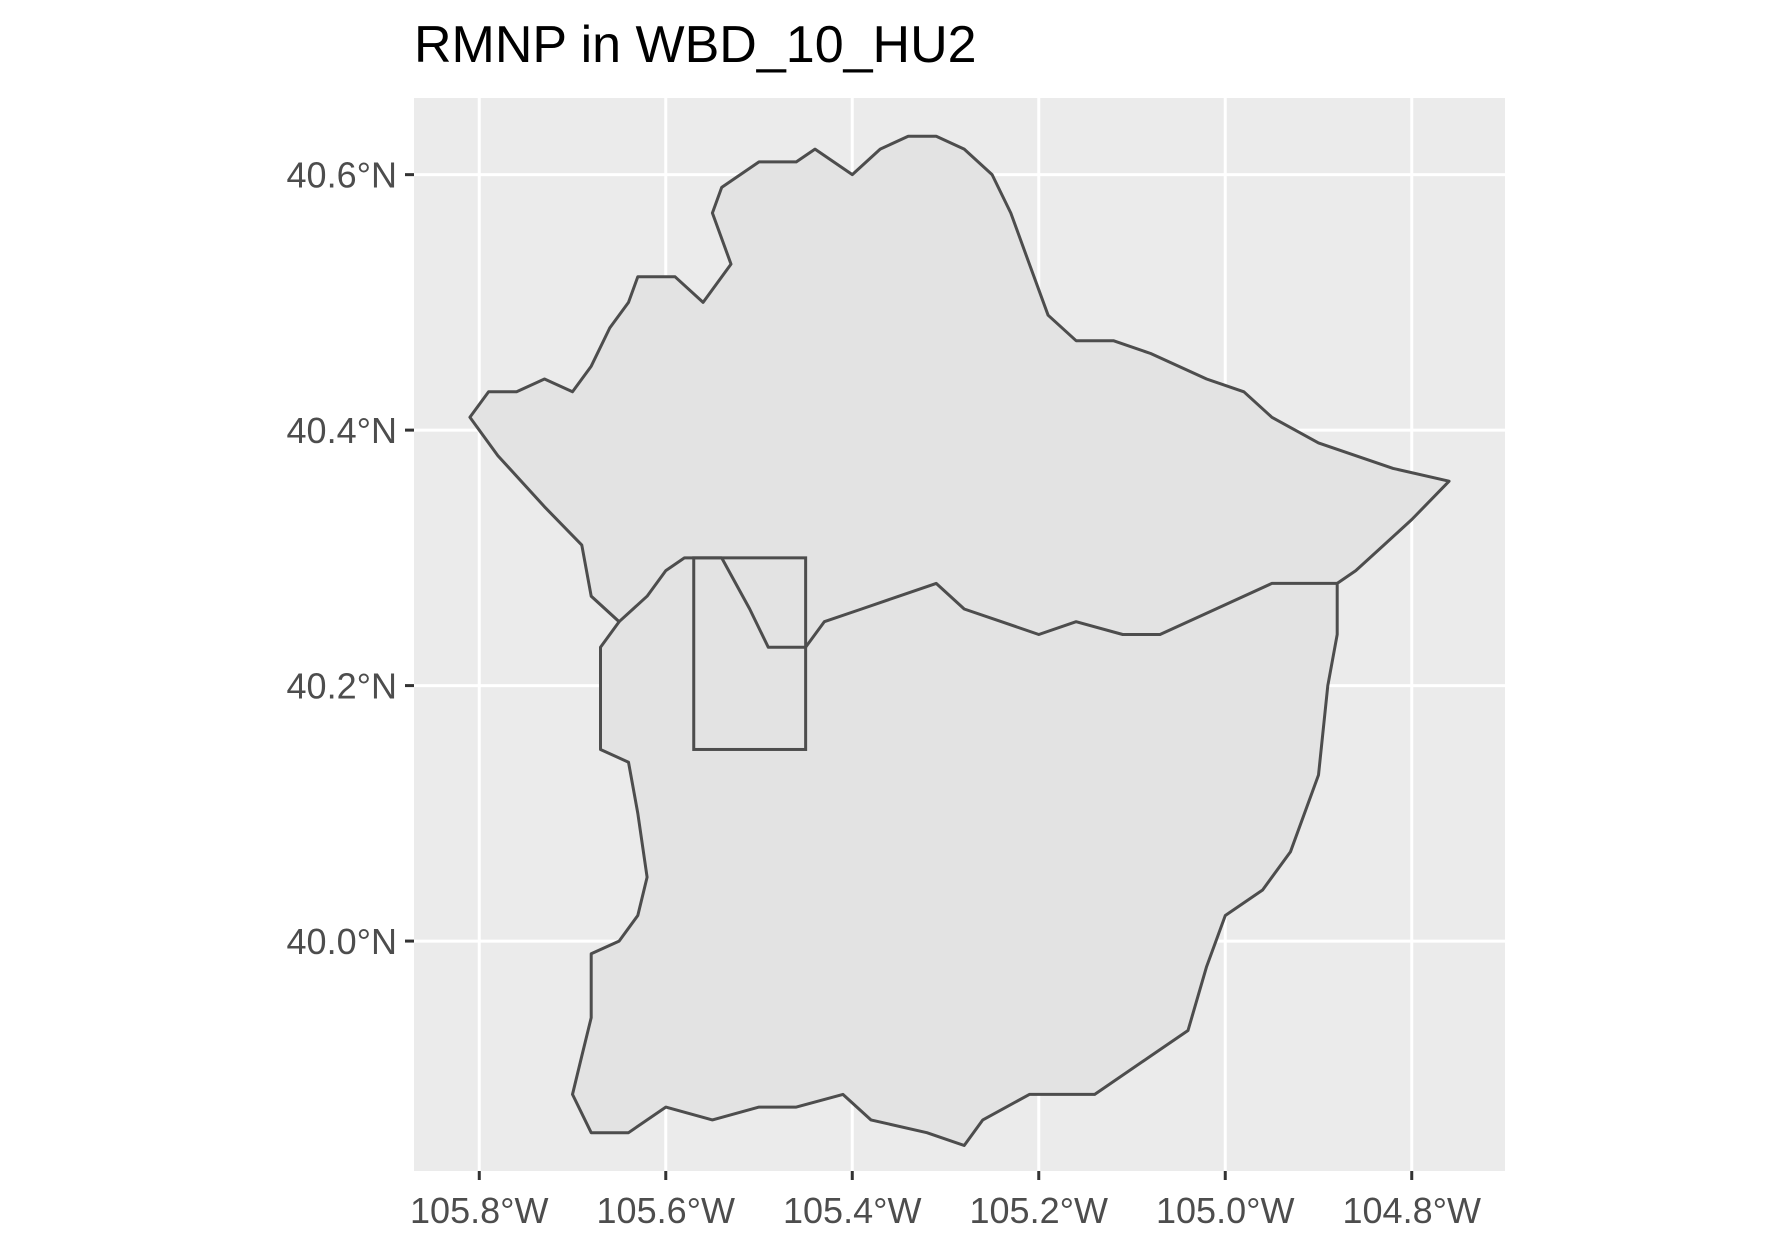 This screenshot has width=1771, height=1243. I want to click on y-tick-label: 40.4°N, so click(342, 430).